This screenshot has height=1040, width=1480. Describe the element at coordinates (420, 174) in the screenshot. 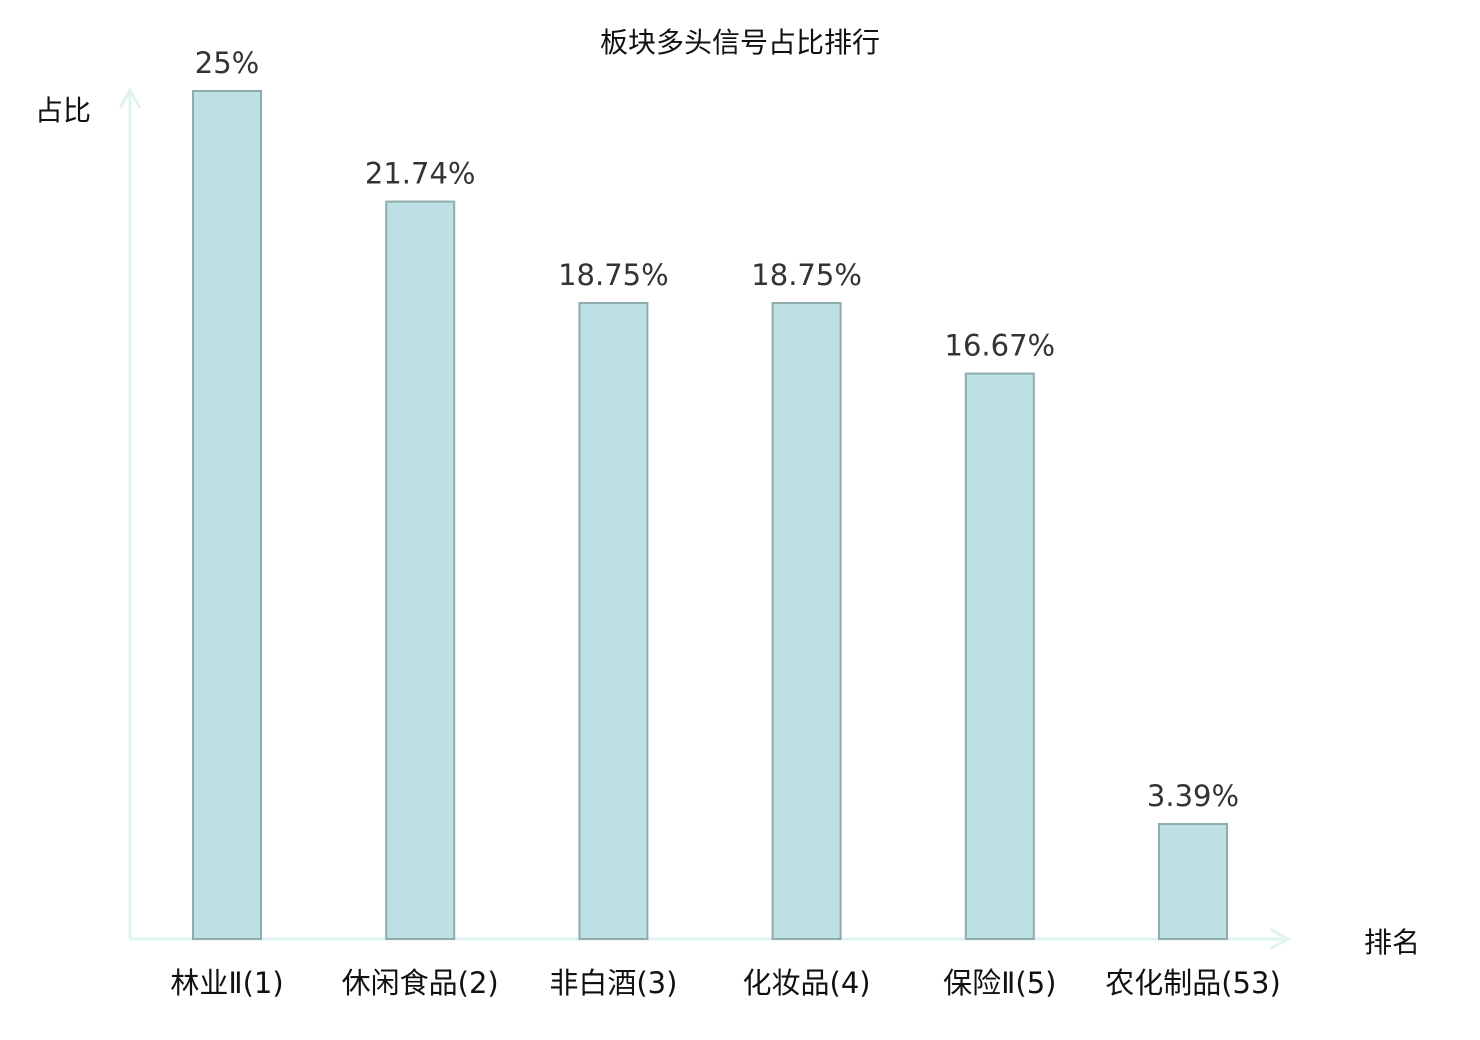

I see `data-label: 21.74%` at that location.